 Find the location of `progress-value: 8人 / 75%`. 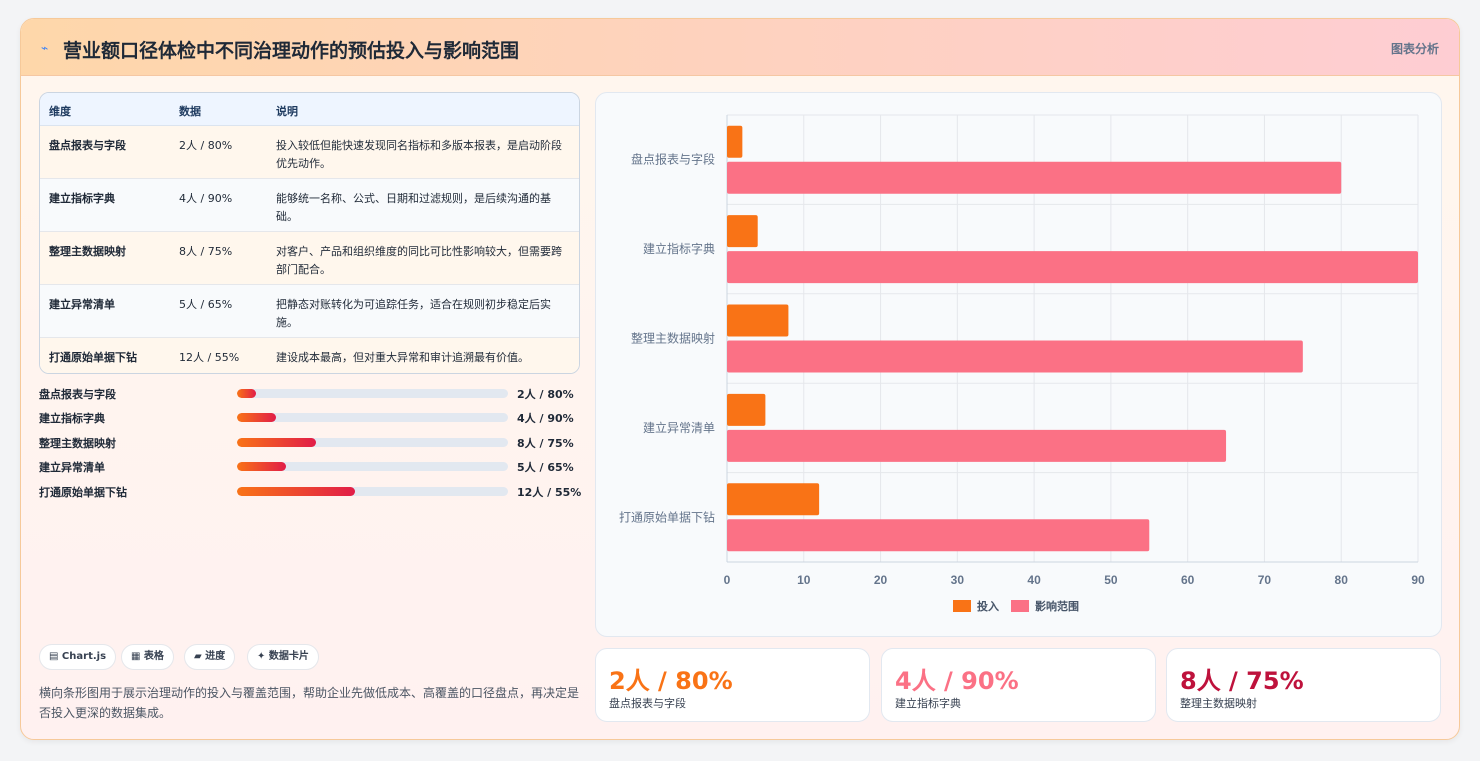

progress-value: 8人 / 75% is located at coordinates (545, 443).